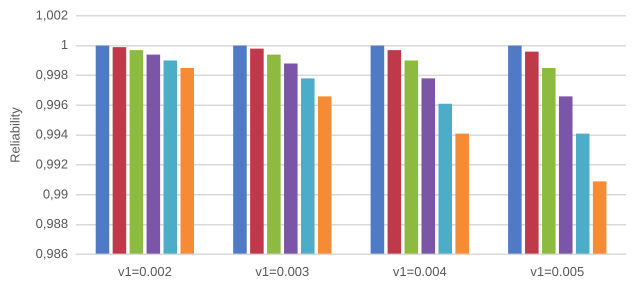 This screenshot has height=294, width=640. I want to click on y-tick-label: 1,002, so click(52, 14).